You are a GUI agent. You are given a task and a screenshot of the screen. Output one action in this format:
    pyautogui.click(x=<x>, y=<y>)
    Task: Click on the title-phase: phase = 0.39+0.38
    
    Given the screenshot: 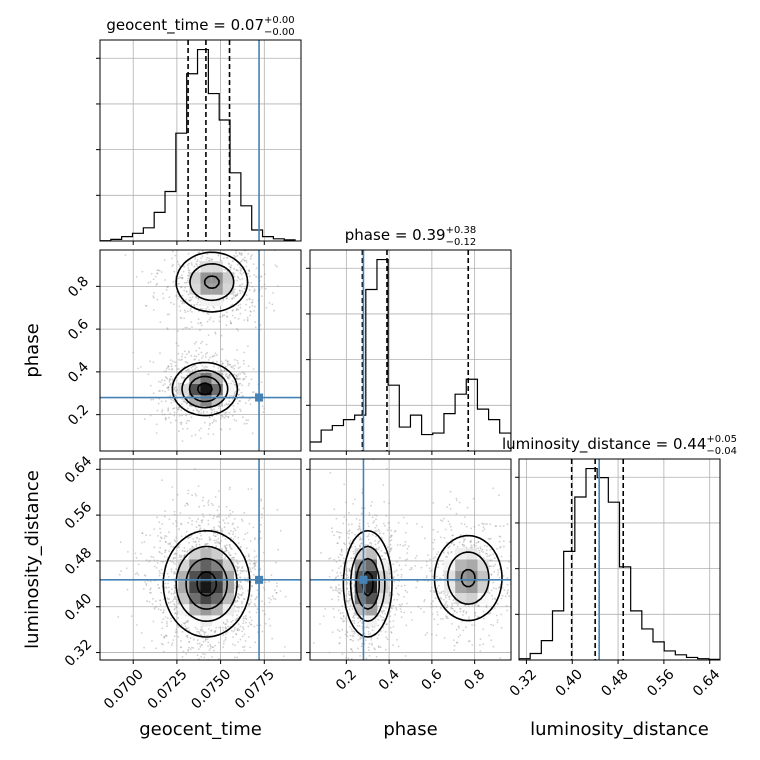 What is the action you would take?
    pyautogui.click(x=410, y=234)
    